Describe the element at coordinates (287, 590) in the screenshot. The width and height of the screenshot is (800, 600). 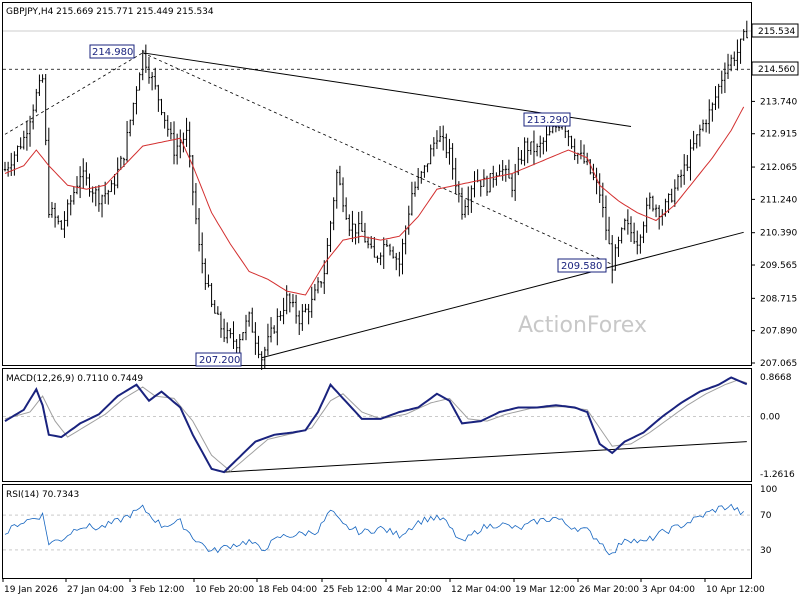
I see `x-tick-label: 18 Feb 04:00` at that location.